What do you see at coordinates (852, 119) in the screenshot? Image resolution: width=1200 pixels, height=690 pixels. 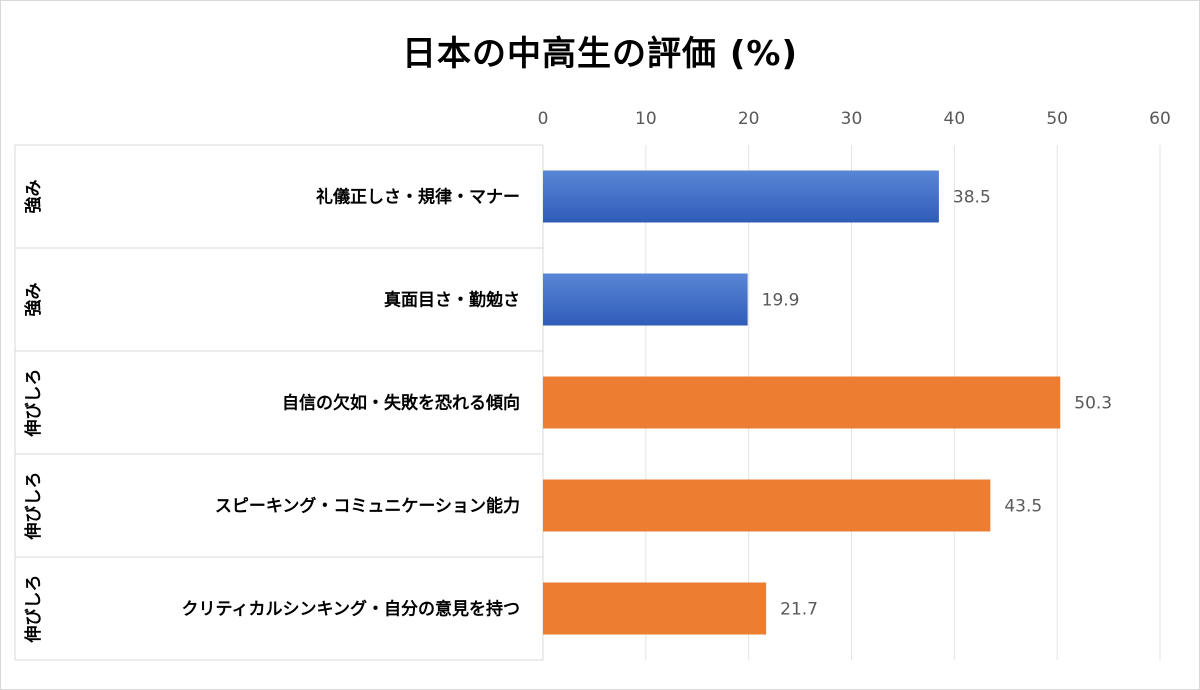 I see `x-tick-label: 30` at bounding box center [852, 119].